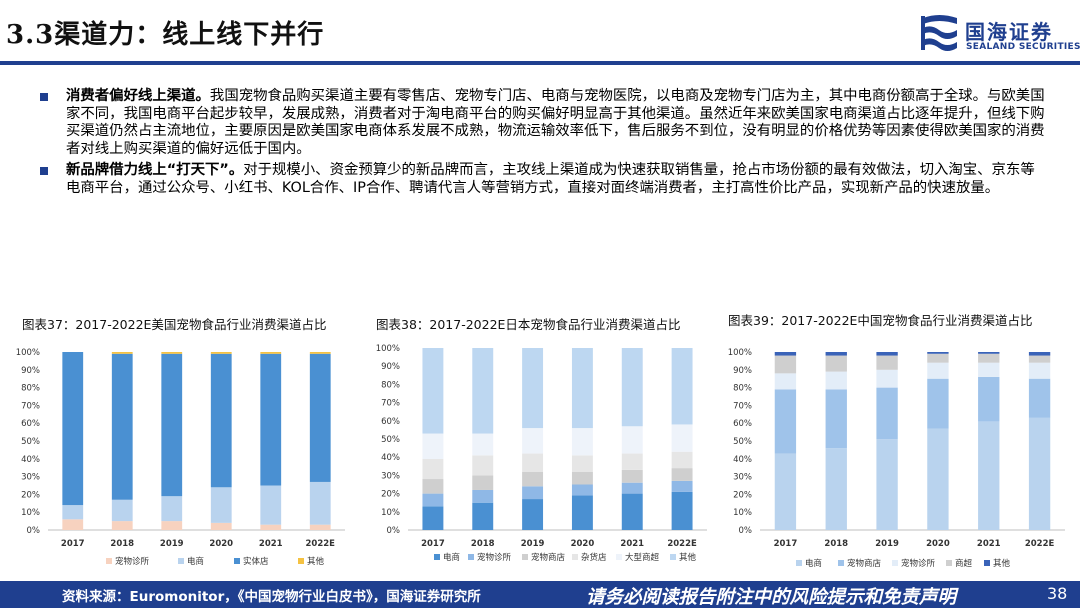 This screenshot has width=1080, height=608. Describe the element at coordinates (880, 320) in the screenshot. I see `chart-title-china: 图表39：2017-2022E中国宠物食品行业消费渠道占比` at that location.